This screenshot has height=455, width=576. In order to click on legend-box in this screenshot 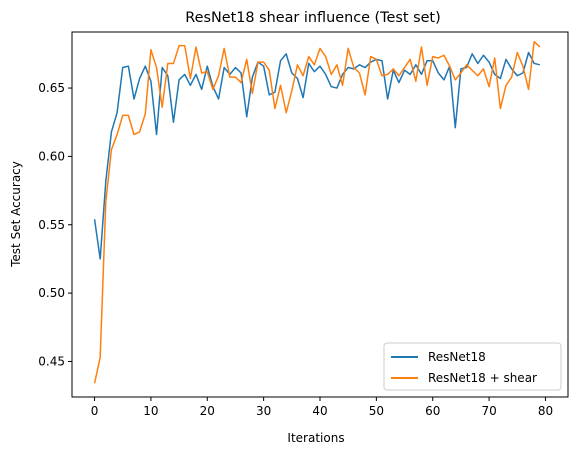, I will do `click(472, 366)`.